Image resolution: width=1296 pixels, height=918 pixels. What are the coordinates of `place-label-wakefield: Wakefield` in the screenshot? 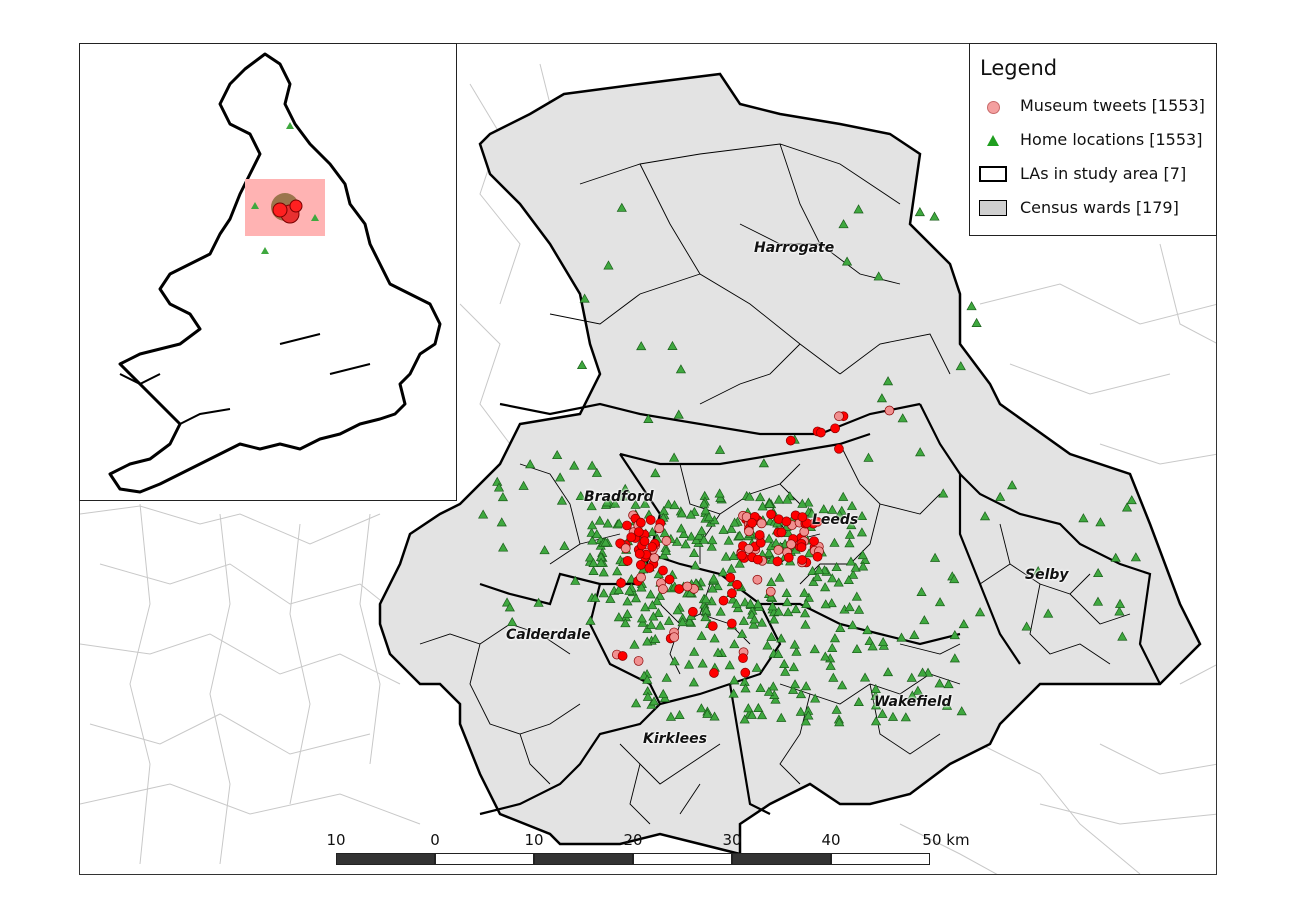 It's located at (913, 702).